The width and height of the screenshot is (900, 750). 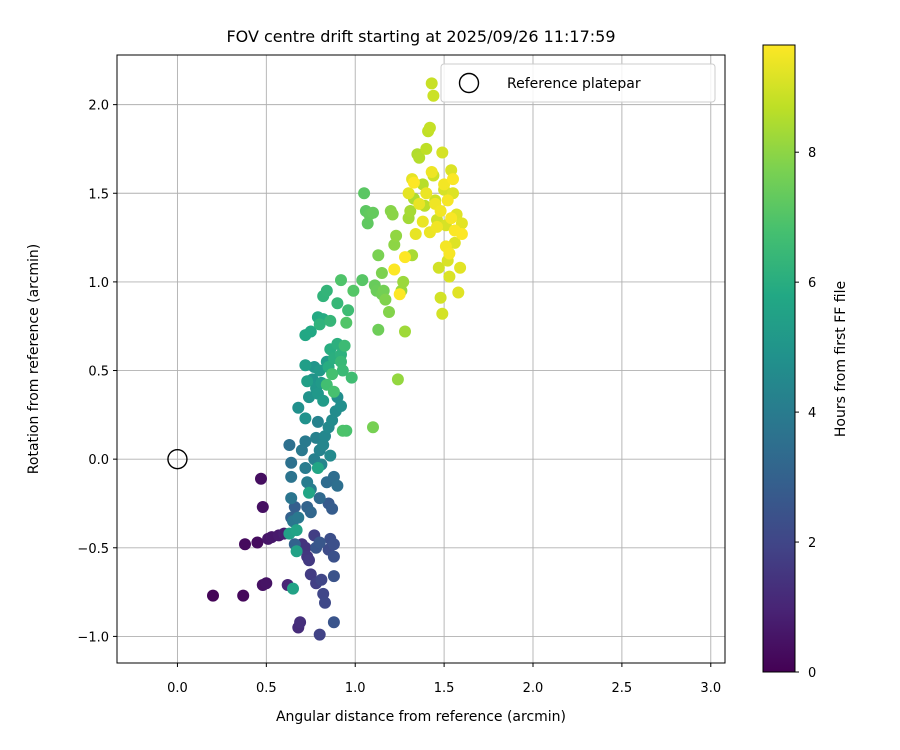 I want to click on x-tick-label: 2.5, so click(x=622, y=688).